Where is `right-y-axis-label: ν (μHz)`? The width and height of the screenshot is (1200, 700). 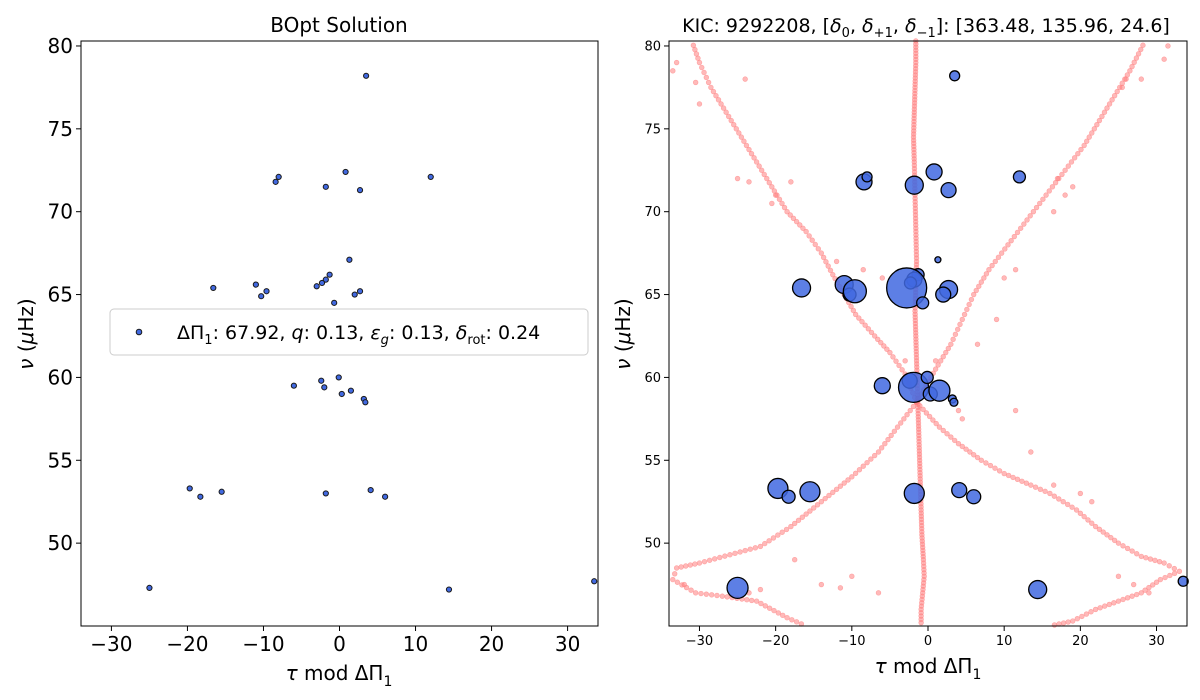 right-y-axis-label: ν (μHz) is located at coordinates (623, 333).